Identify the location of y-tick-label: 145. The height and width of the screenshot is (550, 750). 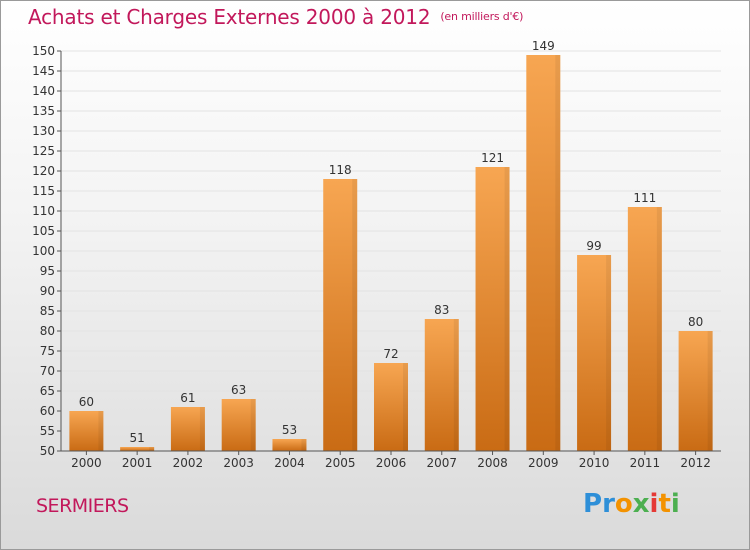
(43, 71).